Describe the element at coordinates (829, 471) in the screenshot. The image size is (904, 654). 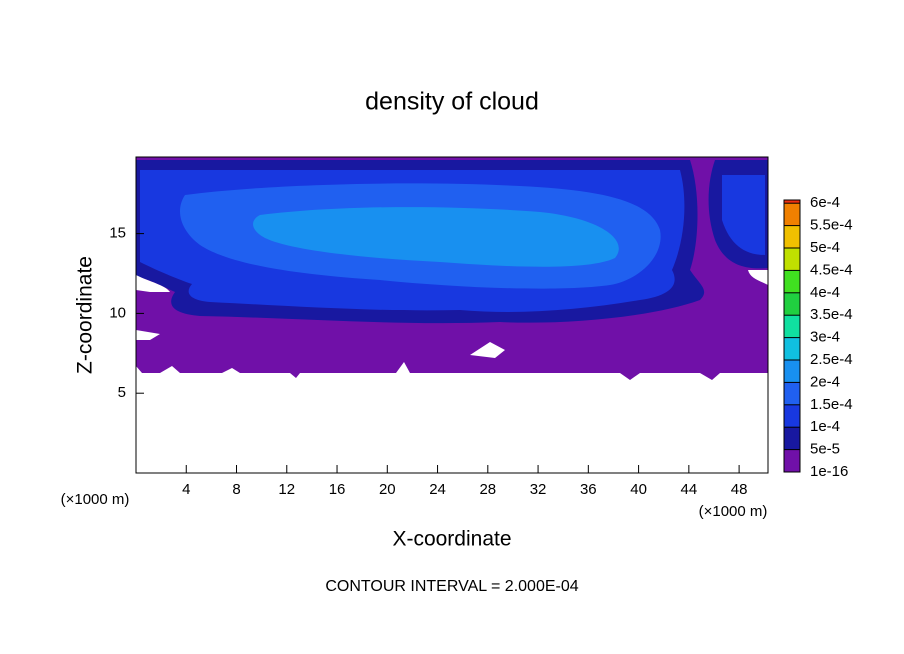
I see `colorbar-label: 1e-16` at that location.